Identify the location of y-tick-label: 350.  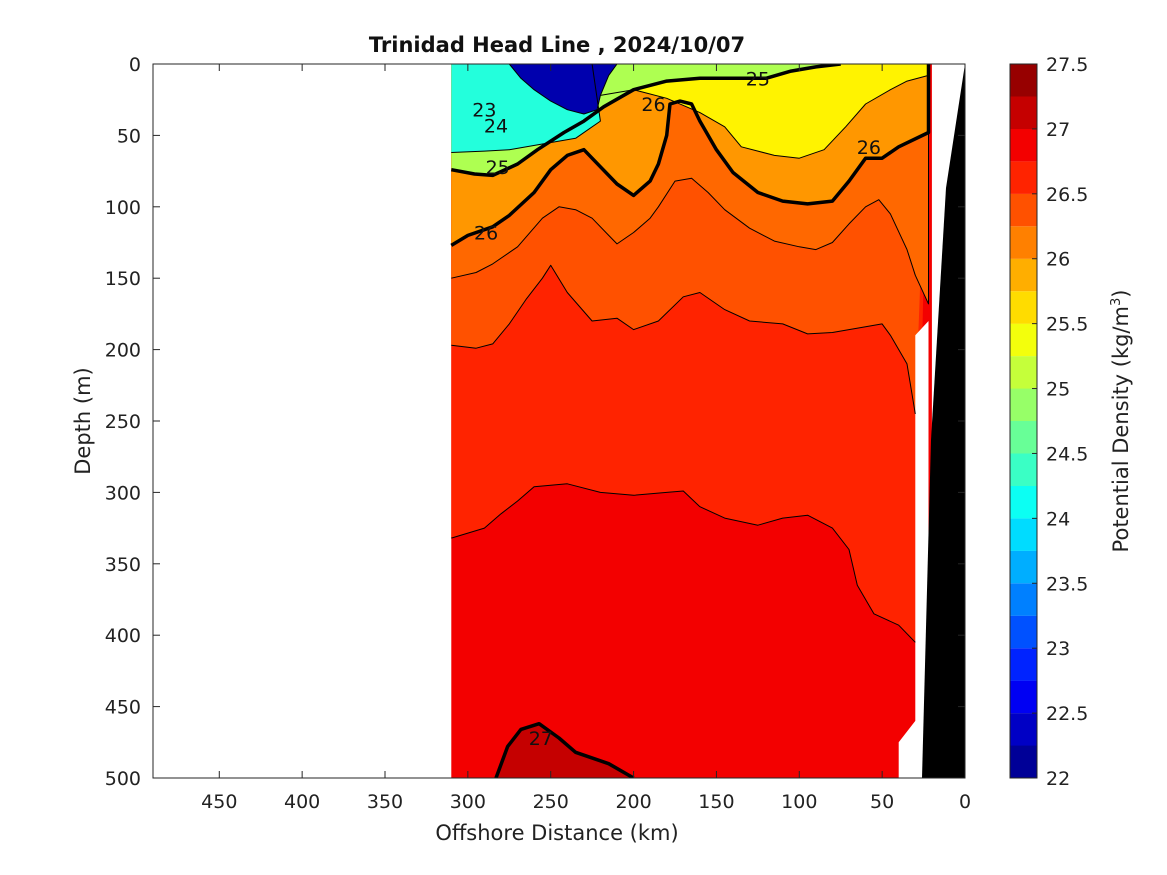
(123, 565).